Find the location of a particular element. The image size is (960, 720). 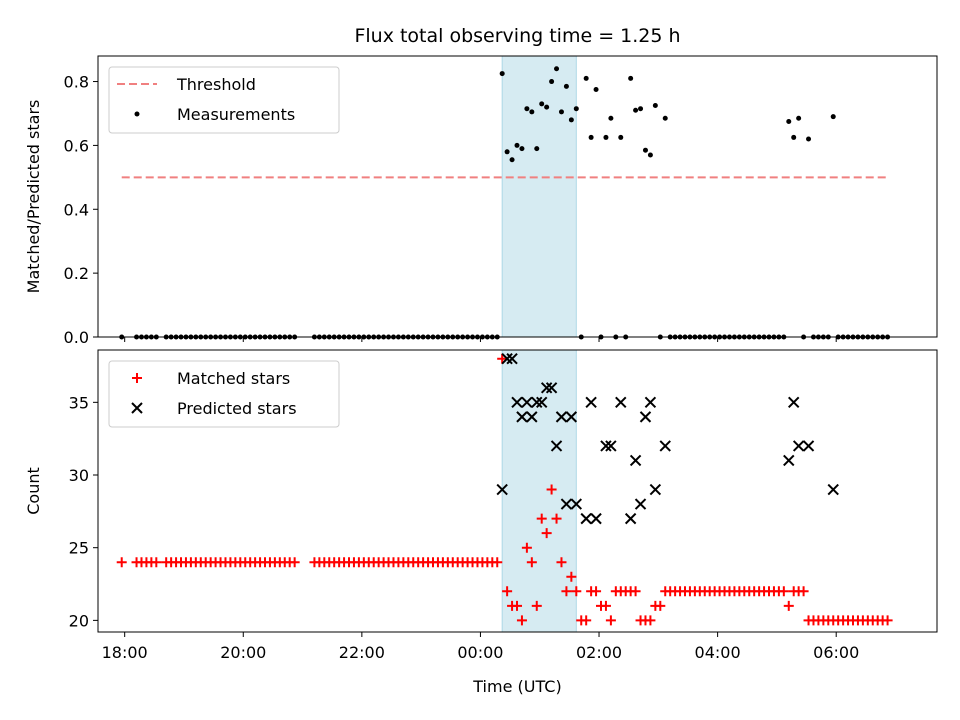

y-tick-label: 0.2 is located at coordinates (76, 273).